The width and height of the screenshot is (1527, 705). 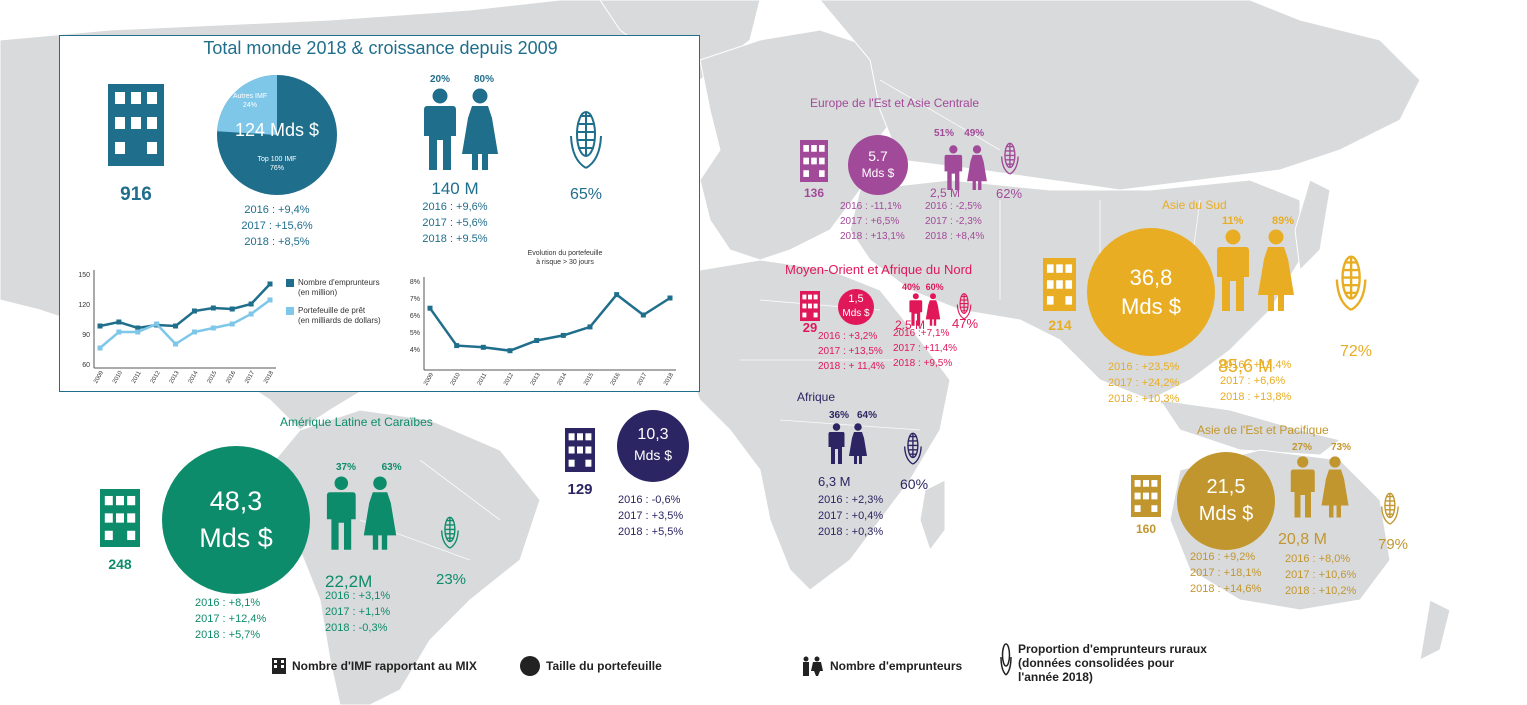 I want to click on africa-corn-icon, so click(x=913, y=447).